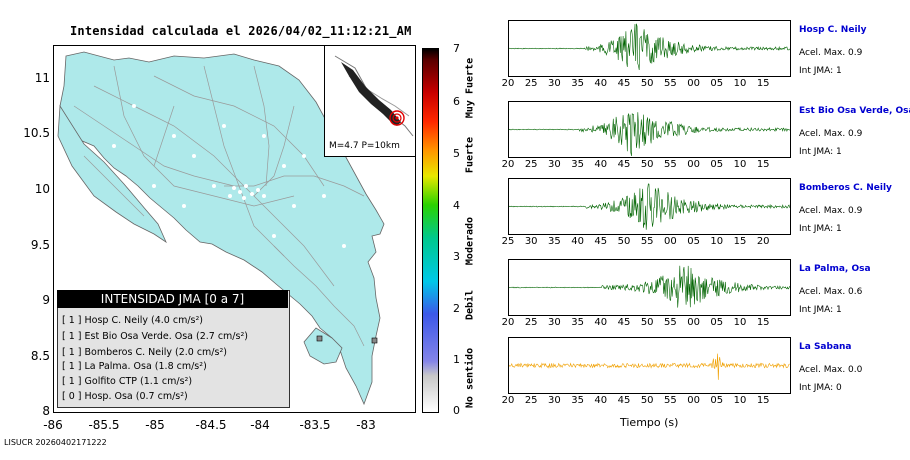 Image resolution: width=910 pixels, height=460 pixels. Describe the element at coordinates (470, 378) in the screenshot. I see `scale-word: No sentido` at that location.